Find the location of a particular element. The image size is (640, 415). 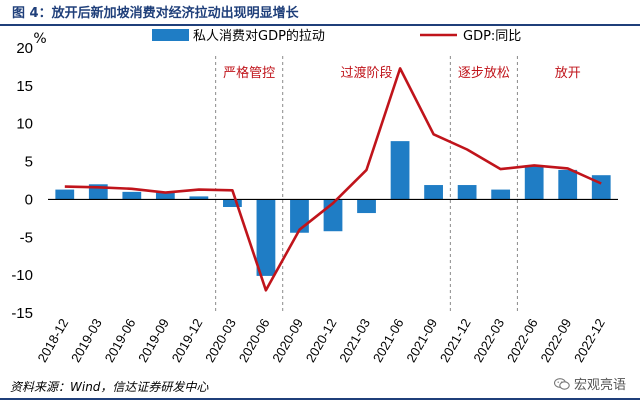

x-tick-label: 2020-03 is located at coordinates (220, 340).